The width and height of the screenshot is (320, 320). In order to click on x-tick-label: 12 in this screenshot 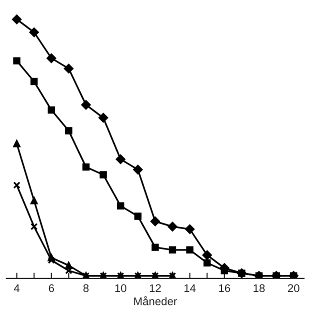, I will do `click(155, 288)`.